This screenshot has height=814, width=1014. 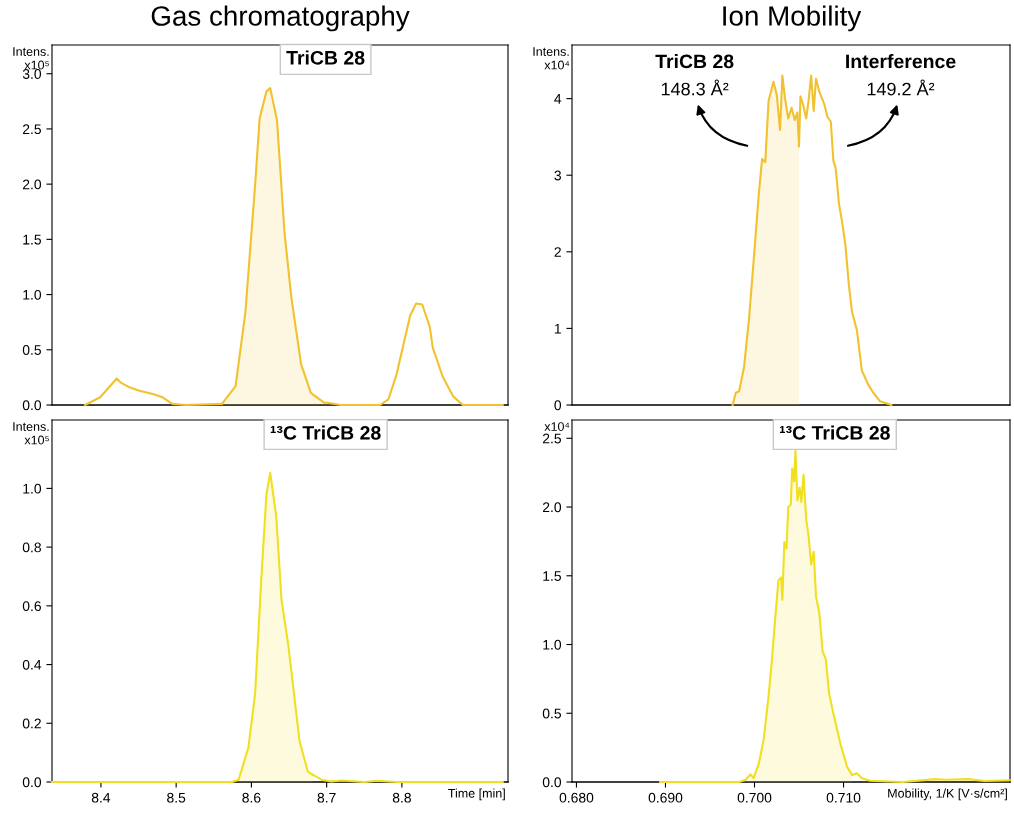 I want to click on y-tick-label: 4, so click(x=558, y=99).